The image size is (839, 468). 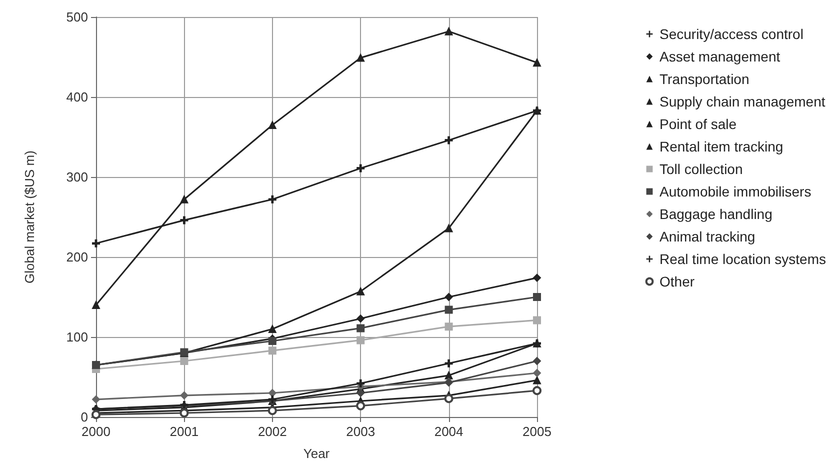 What do you see at coordinates (677, 282) in the screenshot?
I see `legend-label: Other` at bounding box center [677, 282].